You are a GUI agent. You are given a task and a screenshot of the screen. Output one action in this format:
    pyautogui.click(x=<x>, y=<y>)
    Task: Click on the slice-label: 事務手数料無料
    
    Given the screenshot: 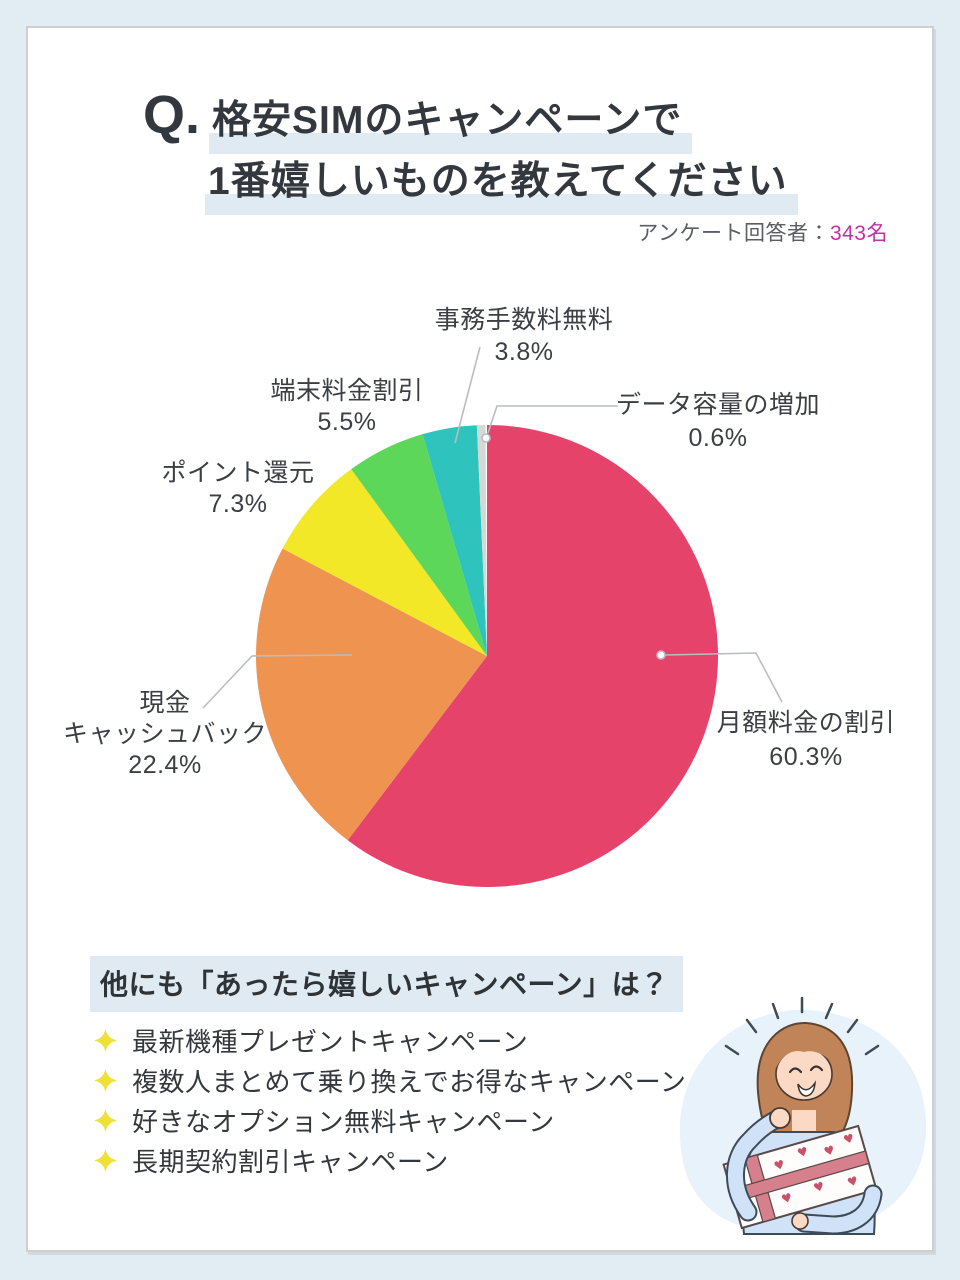 What is the action you would take?
    pyautogui.click(x=524, y=320)
    